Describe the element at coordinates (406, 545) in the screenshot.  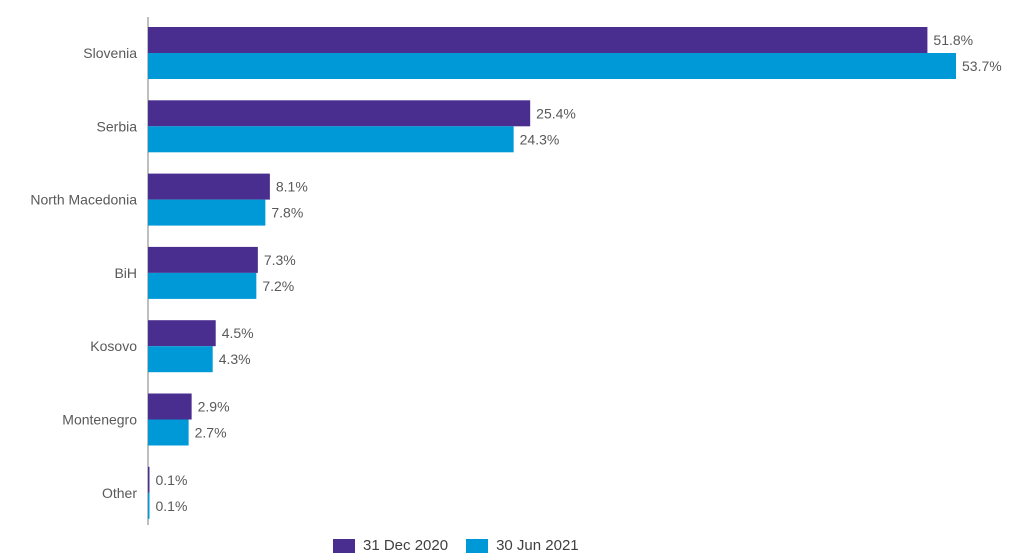
I see `legend-label-series-1: 31 Dec 2020` at that location.